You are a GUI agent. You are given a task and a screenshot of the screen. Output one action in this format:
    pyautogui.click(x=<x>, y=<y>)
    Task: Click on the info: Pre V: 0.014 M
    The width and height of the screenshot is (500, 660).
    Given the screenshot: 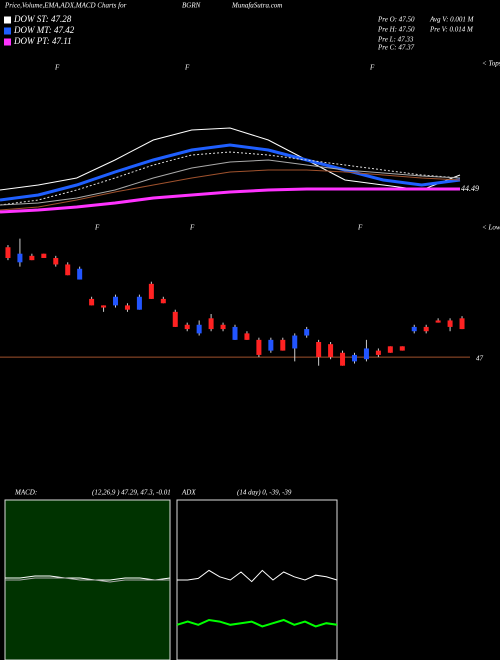 What is the action you would take?
    pyautogui.click(x=451, y=30)
    